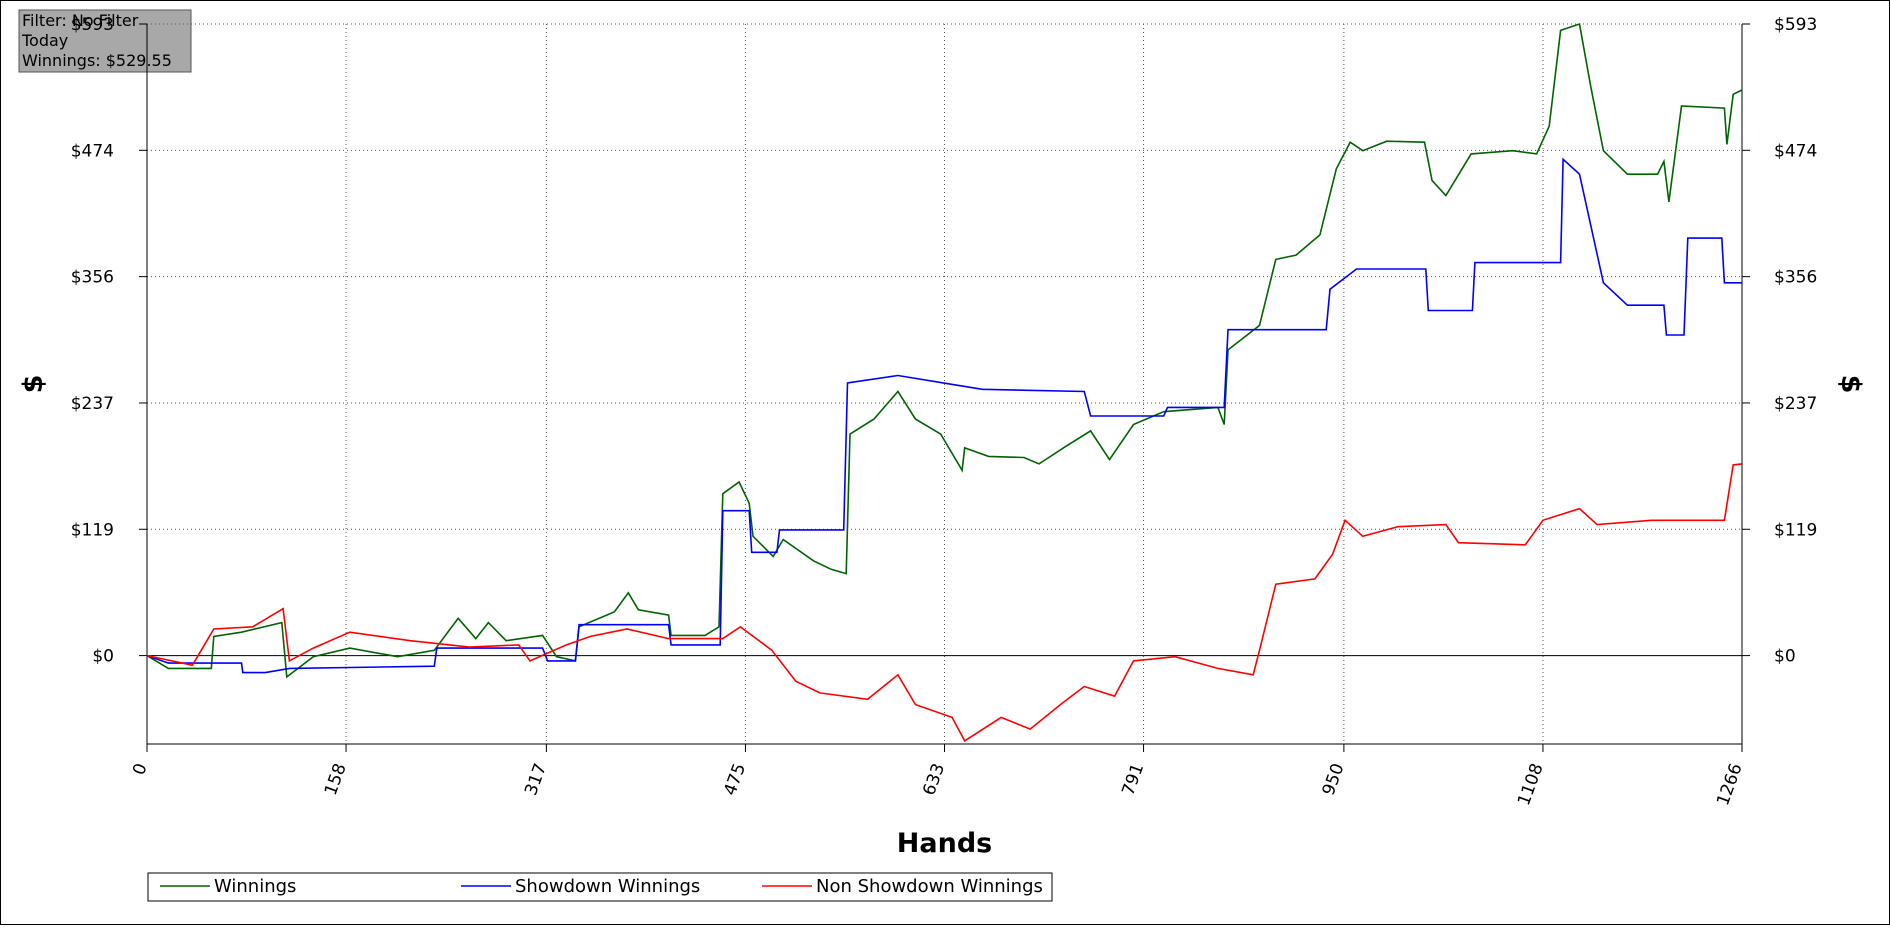 This screenshot has height=929, width=1890. I want to click on y2-tick-label: $474, so click(1795, 151).